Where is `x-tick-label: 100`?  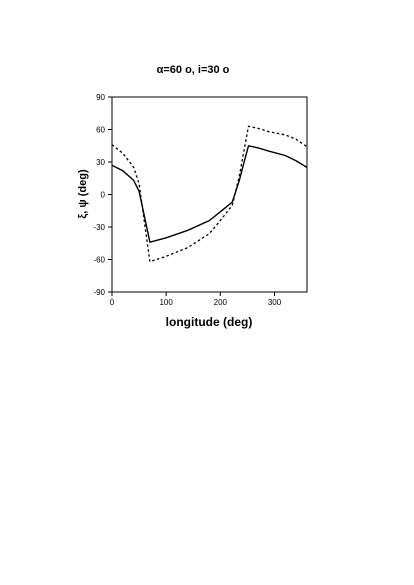
x-tick-label: 100 is located at coordinates (166, 302).